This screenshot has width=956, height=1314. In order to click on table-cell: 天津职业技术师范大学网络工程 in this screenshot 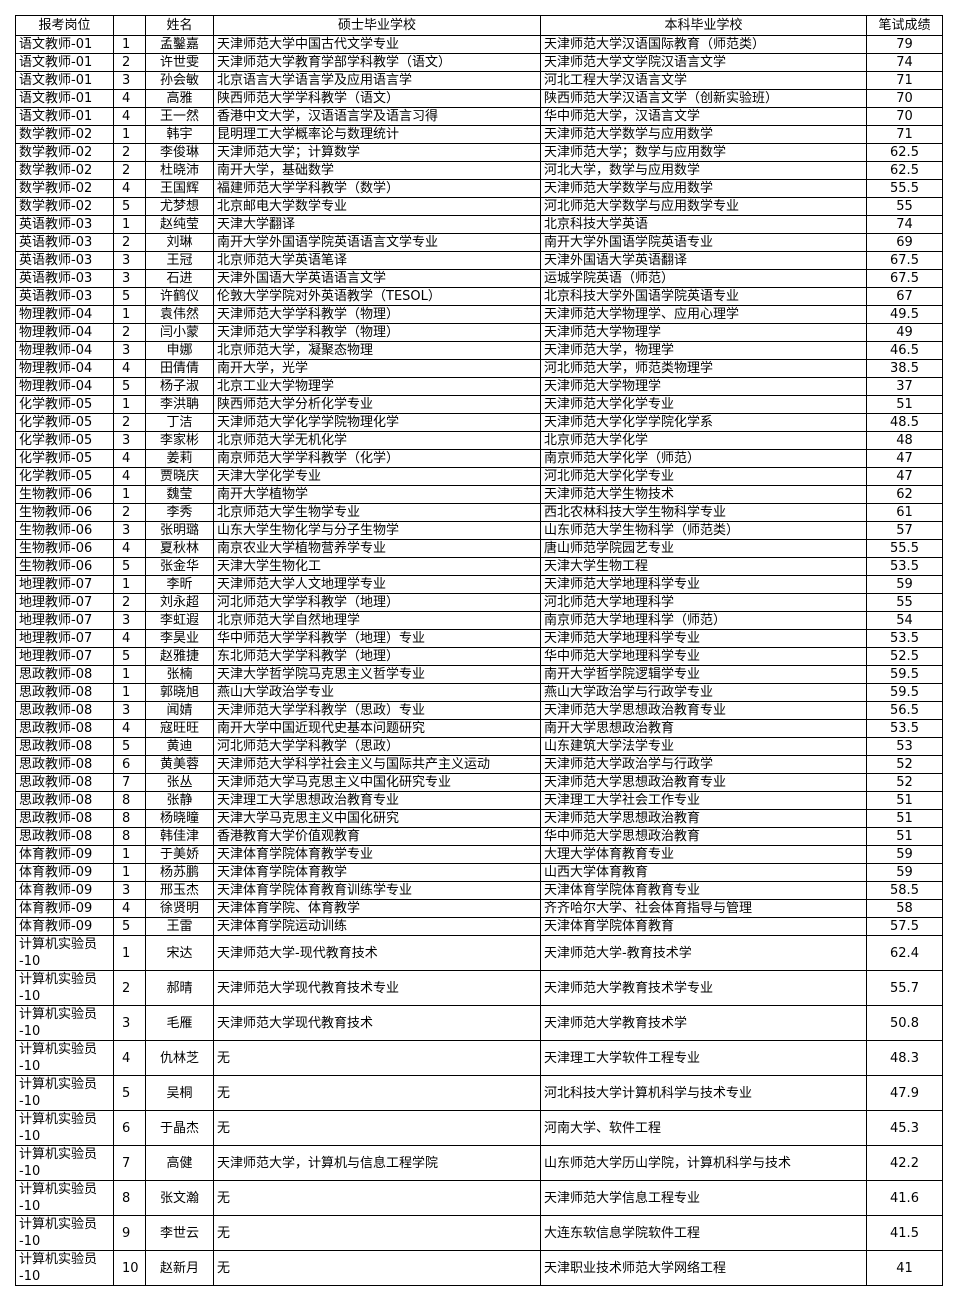, I will do `click(703, 1268)`.